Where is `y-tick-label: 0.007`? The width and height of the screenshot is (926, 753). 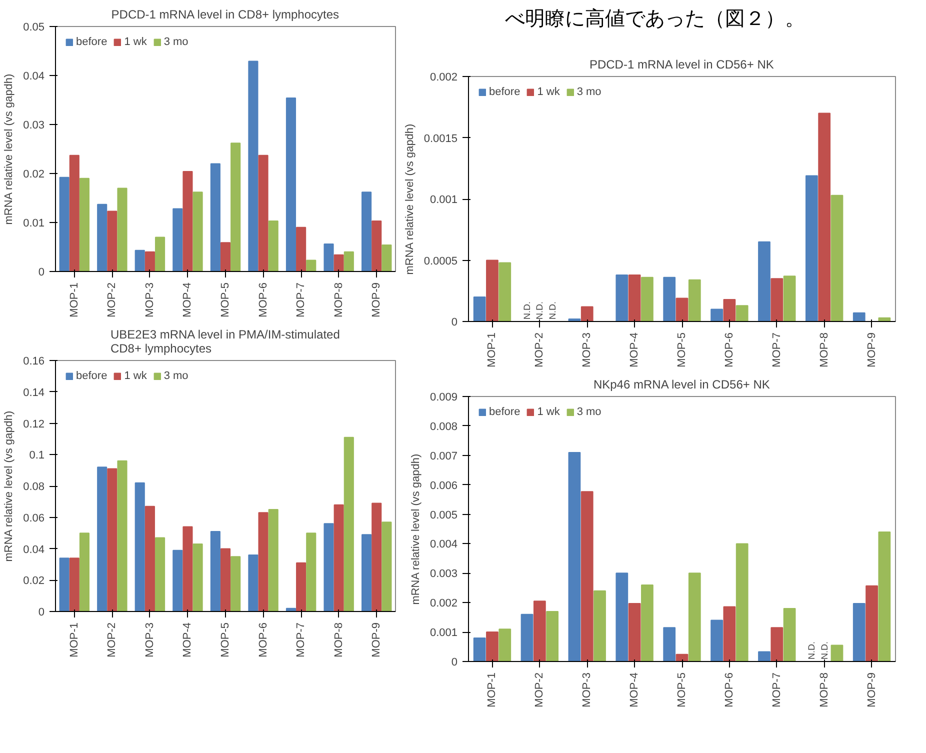 y-tick-label: 0.007 is located at coordinates (444, 456).